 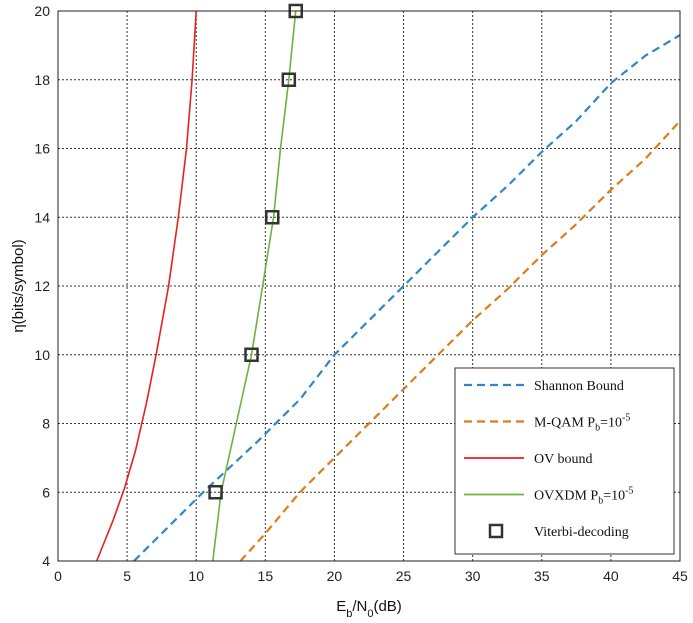 What do you see at coordinates (266, 576) in the screenshot?
I see `x-tick-label: 15` at bounding box center [266, 576].